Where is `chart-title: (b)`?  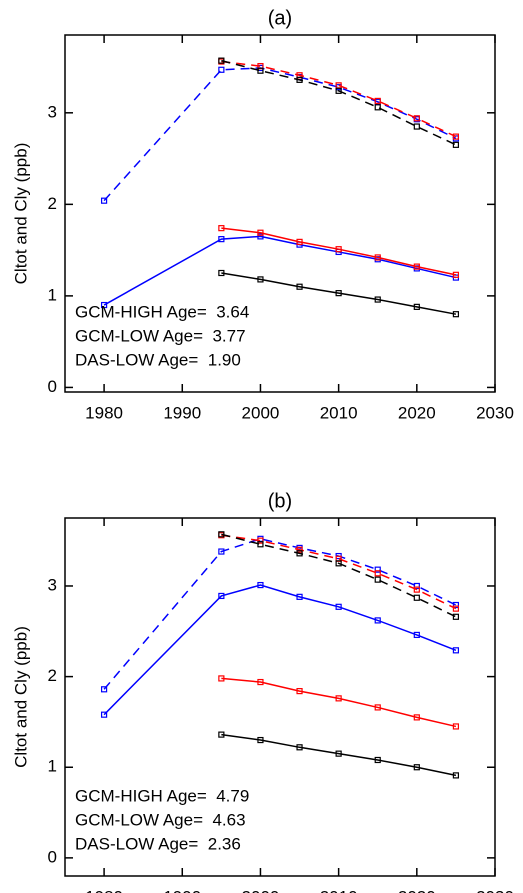
chart-title: (b) is located at coordinates (280, 501).